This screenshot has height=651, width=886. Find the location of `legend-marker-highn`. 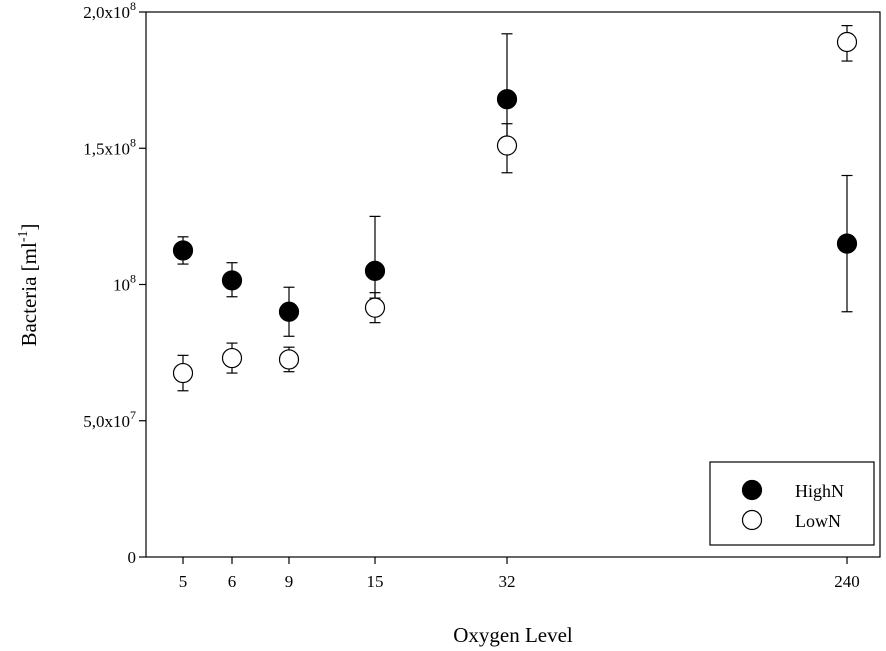

legend-marker-highn is located at coordinates (752, 490).